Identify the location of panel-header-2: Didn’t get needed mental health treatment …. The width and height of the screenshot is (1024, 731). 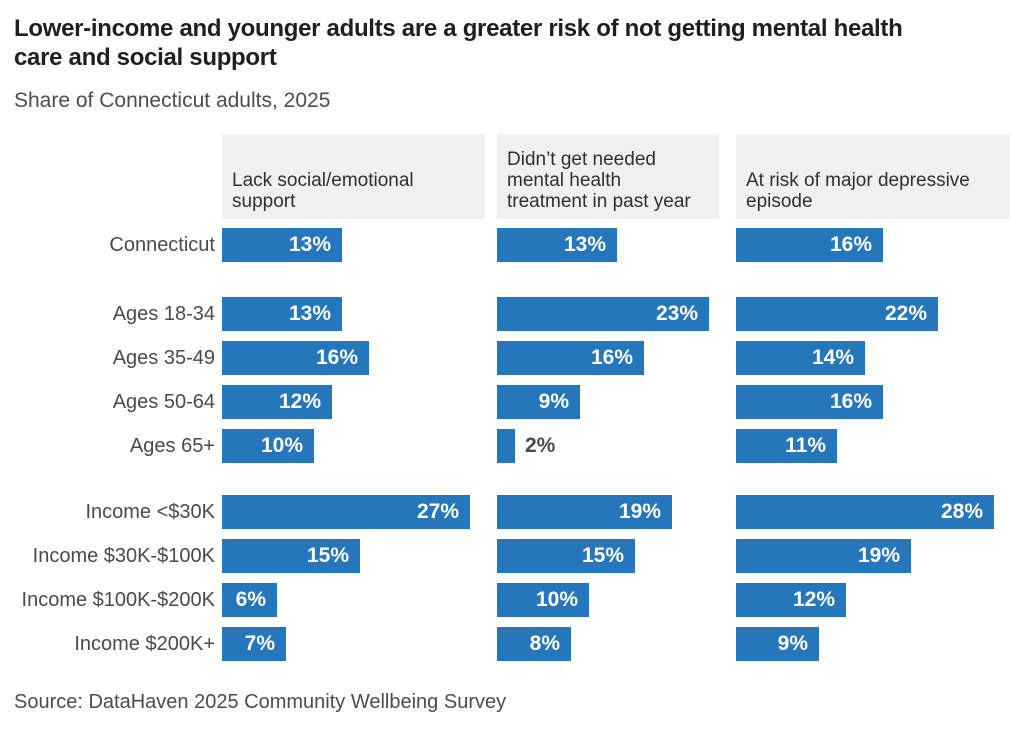
(608, 176).